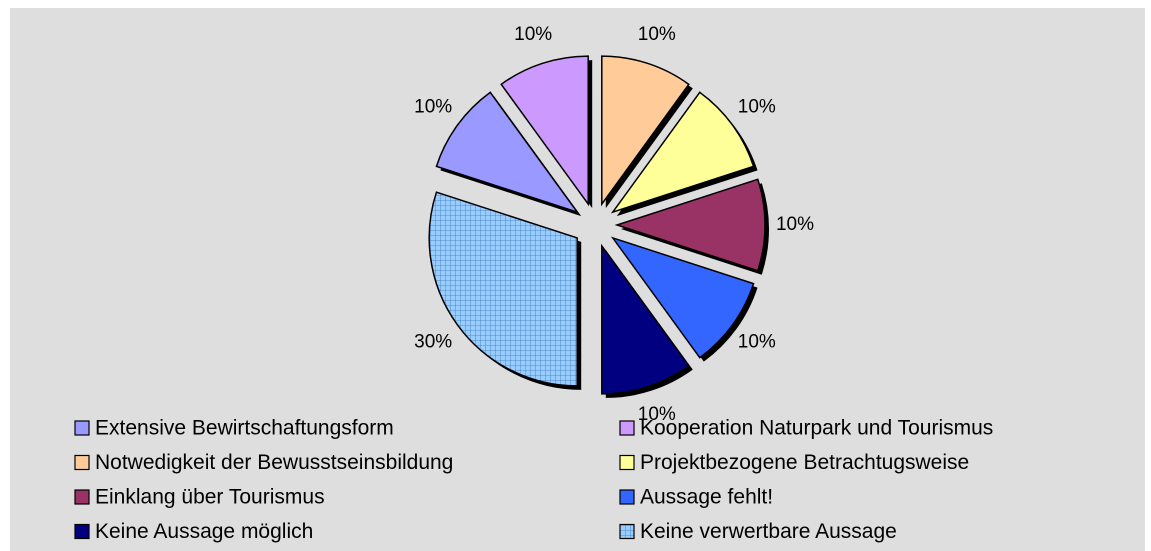 The height and width of the screenshot is (551, 1151). What do you see at coordinates (433, 342) in the screenshot?
I see `data-label: 30%` at bounding box center [433, 342].